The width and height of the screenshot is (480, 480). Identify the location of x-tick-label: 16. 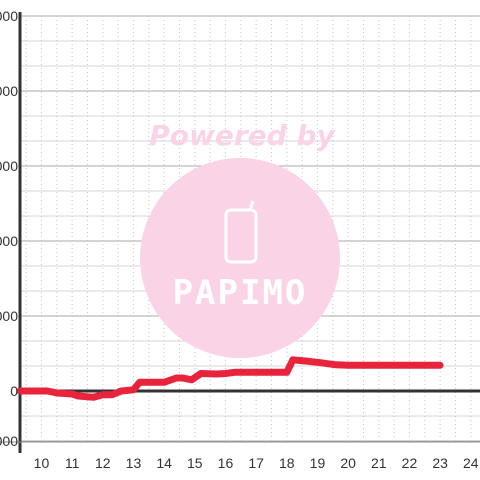
(226, 463).